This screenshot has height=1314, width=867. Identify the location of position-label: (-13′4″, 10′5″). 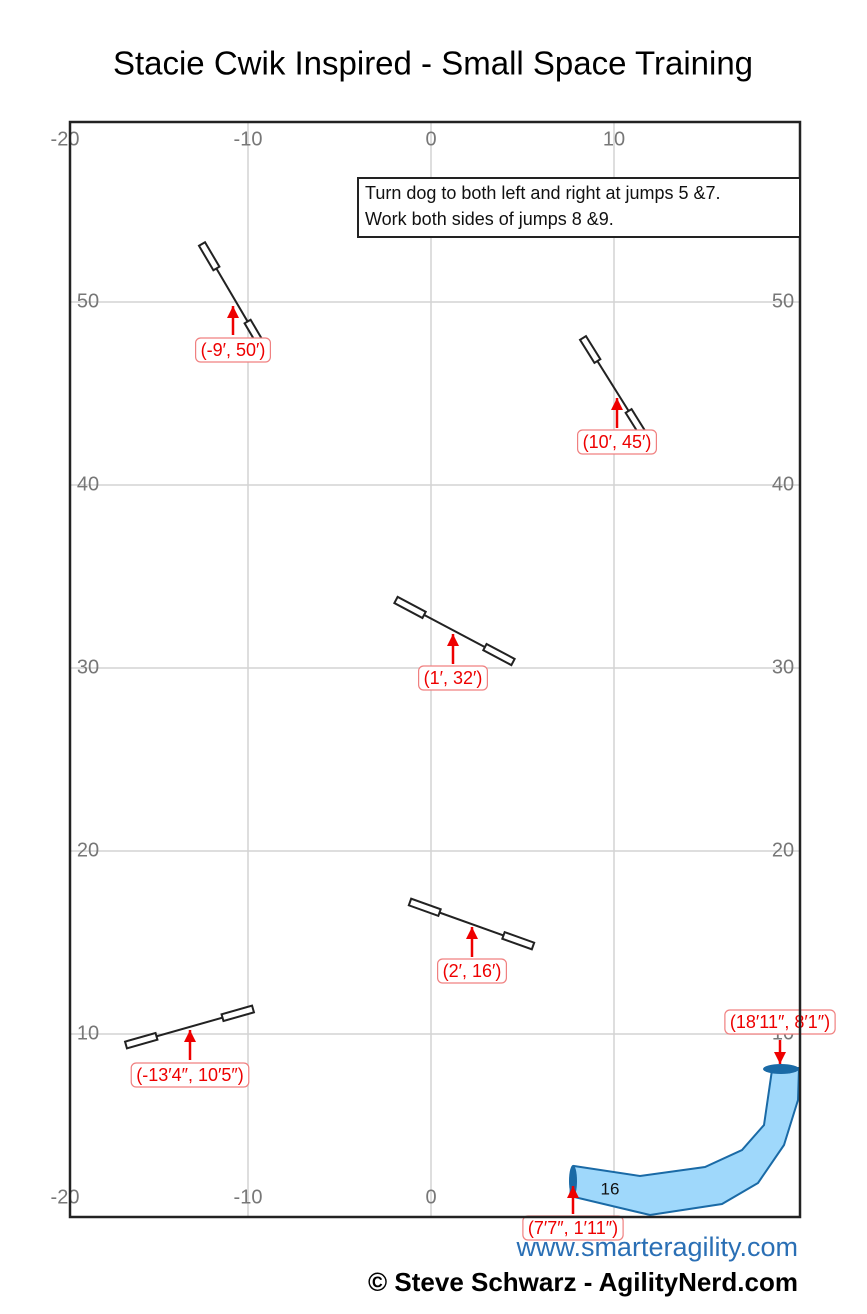
(190, 1059).